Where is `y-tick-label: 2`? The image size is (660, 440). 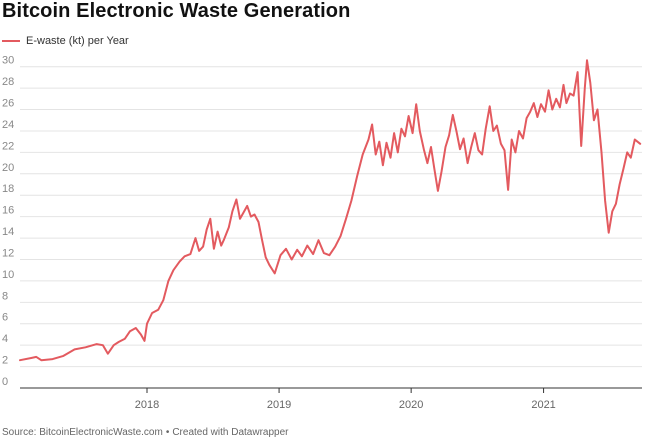
y-tick-label: 2 is located at coordinates (5, 361).